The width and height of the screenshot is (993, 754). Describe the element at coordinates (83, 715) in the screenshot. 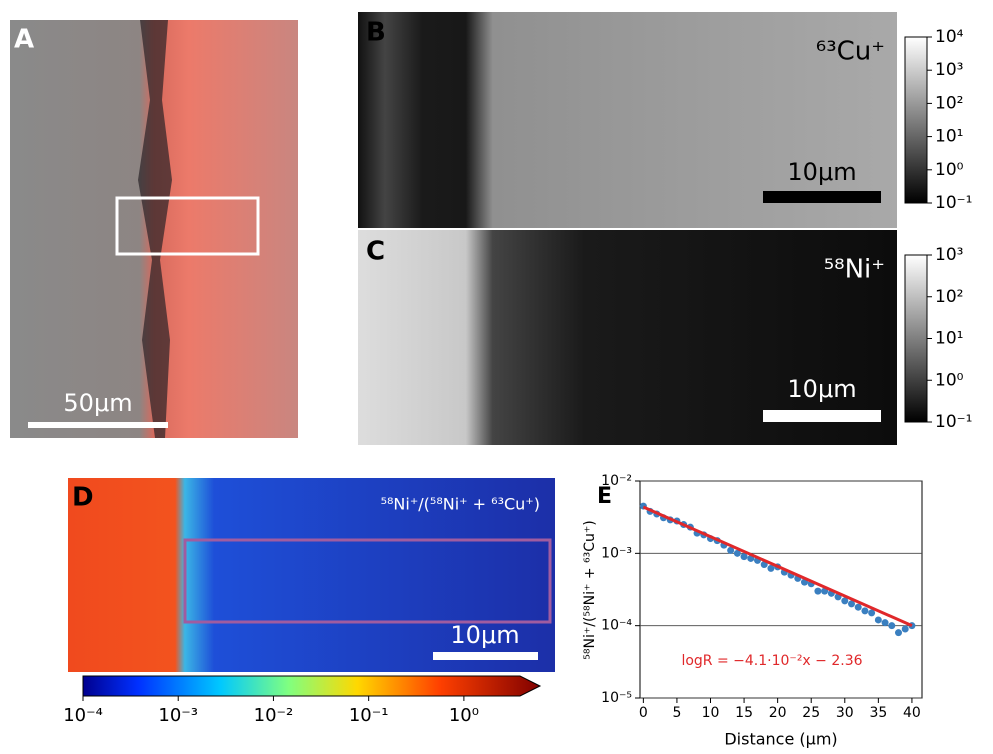

I see `colorbar-tick-label: 10⁻⁴` at that location.